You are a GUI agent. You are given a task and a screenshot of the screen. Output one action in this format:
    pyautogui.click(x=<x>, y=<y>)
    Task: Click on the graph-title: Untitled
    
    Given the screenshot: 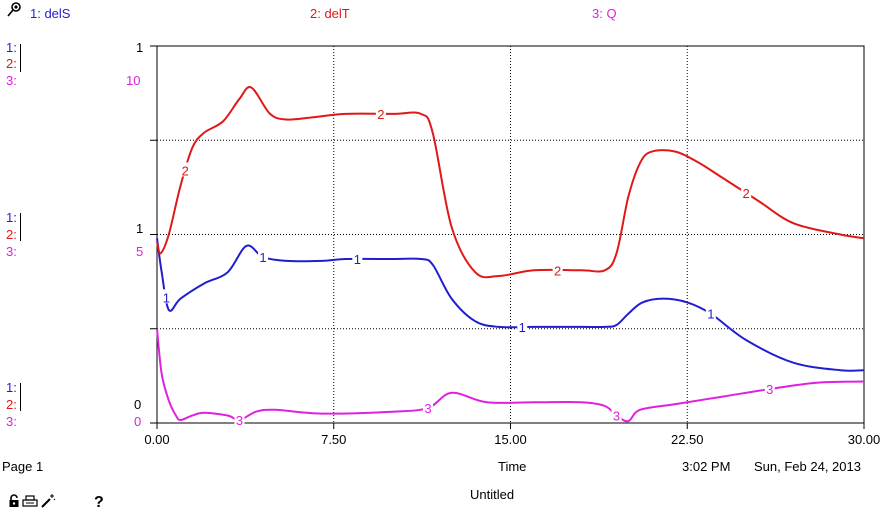 What is the action you would take?
    pyautogui.click(x=492, y=494)
    